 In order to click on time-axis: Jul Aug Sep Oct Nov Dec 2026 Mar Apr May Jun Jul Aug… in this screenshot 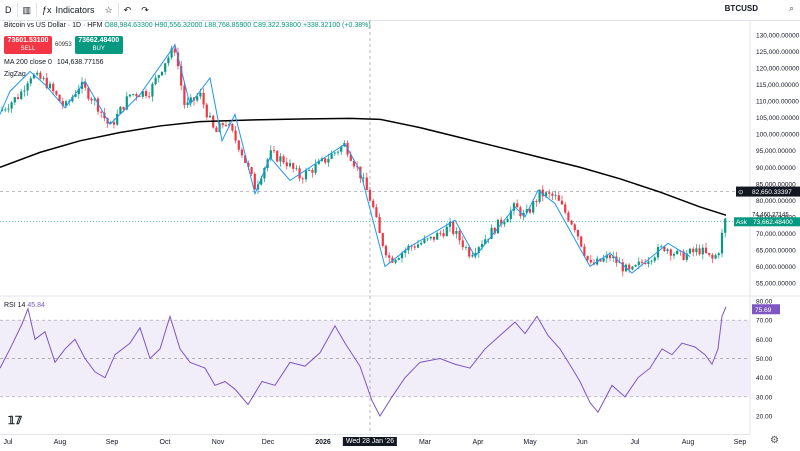, I will do `click(375, 442)`.